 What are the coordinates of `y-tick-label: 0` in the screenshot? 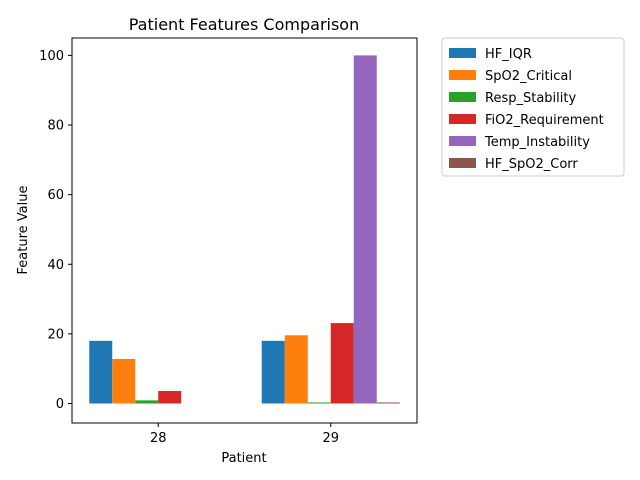 It's located at (60, 404).